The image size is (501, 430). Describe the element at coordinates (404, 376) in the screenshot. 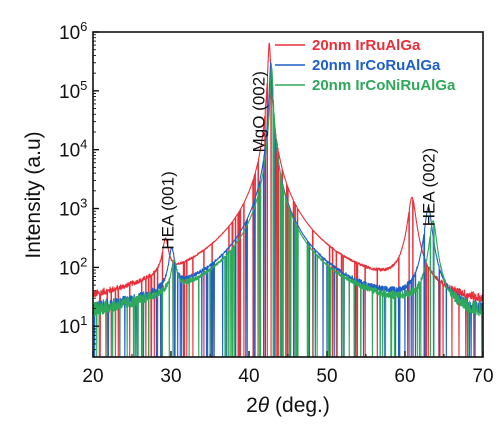

I see `x-tick-label-60: 60` at that location.